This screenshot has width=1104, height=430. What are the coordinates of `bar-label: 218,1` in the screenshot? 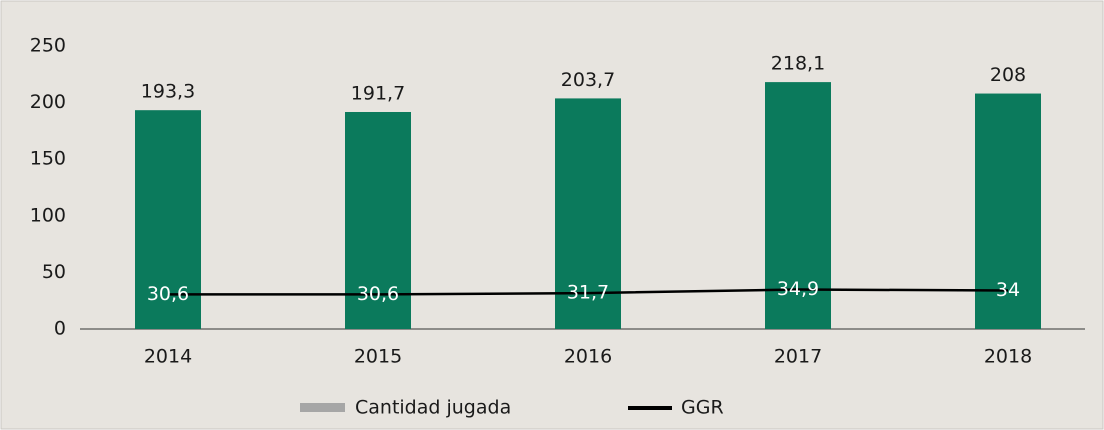 It's located at (798, 64).